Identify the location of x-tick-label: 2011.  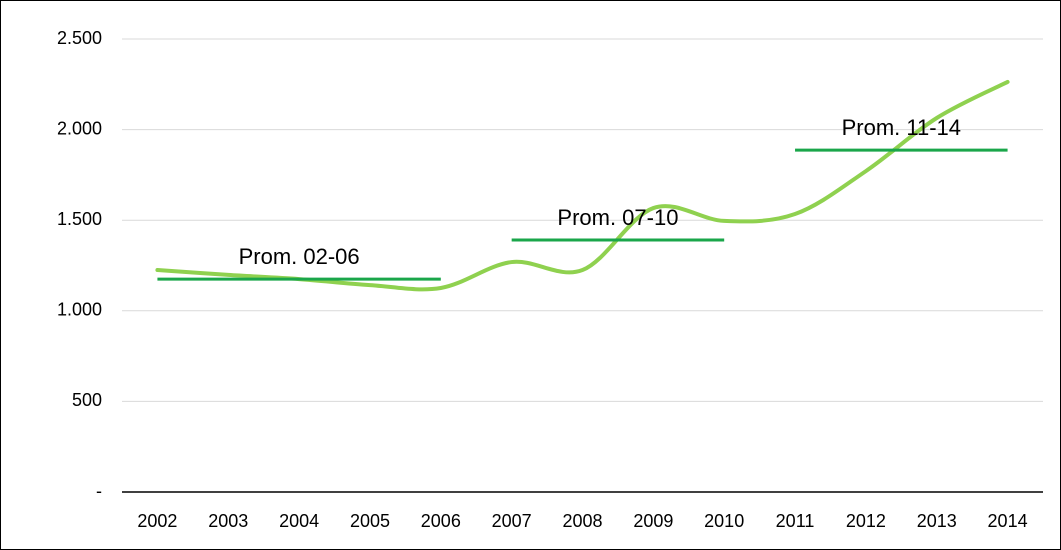
(795, 521).